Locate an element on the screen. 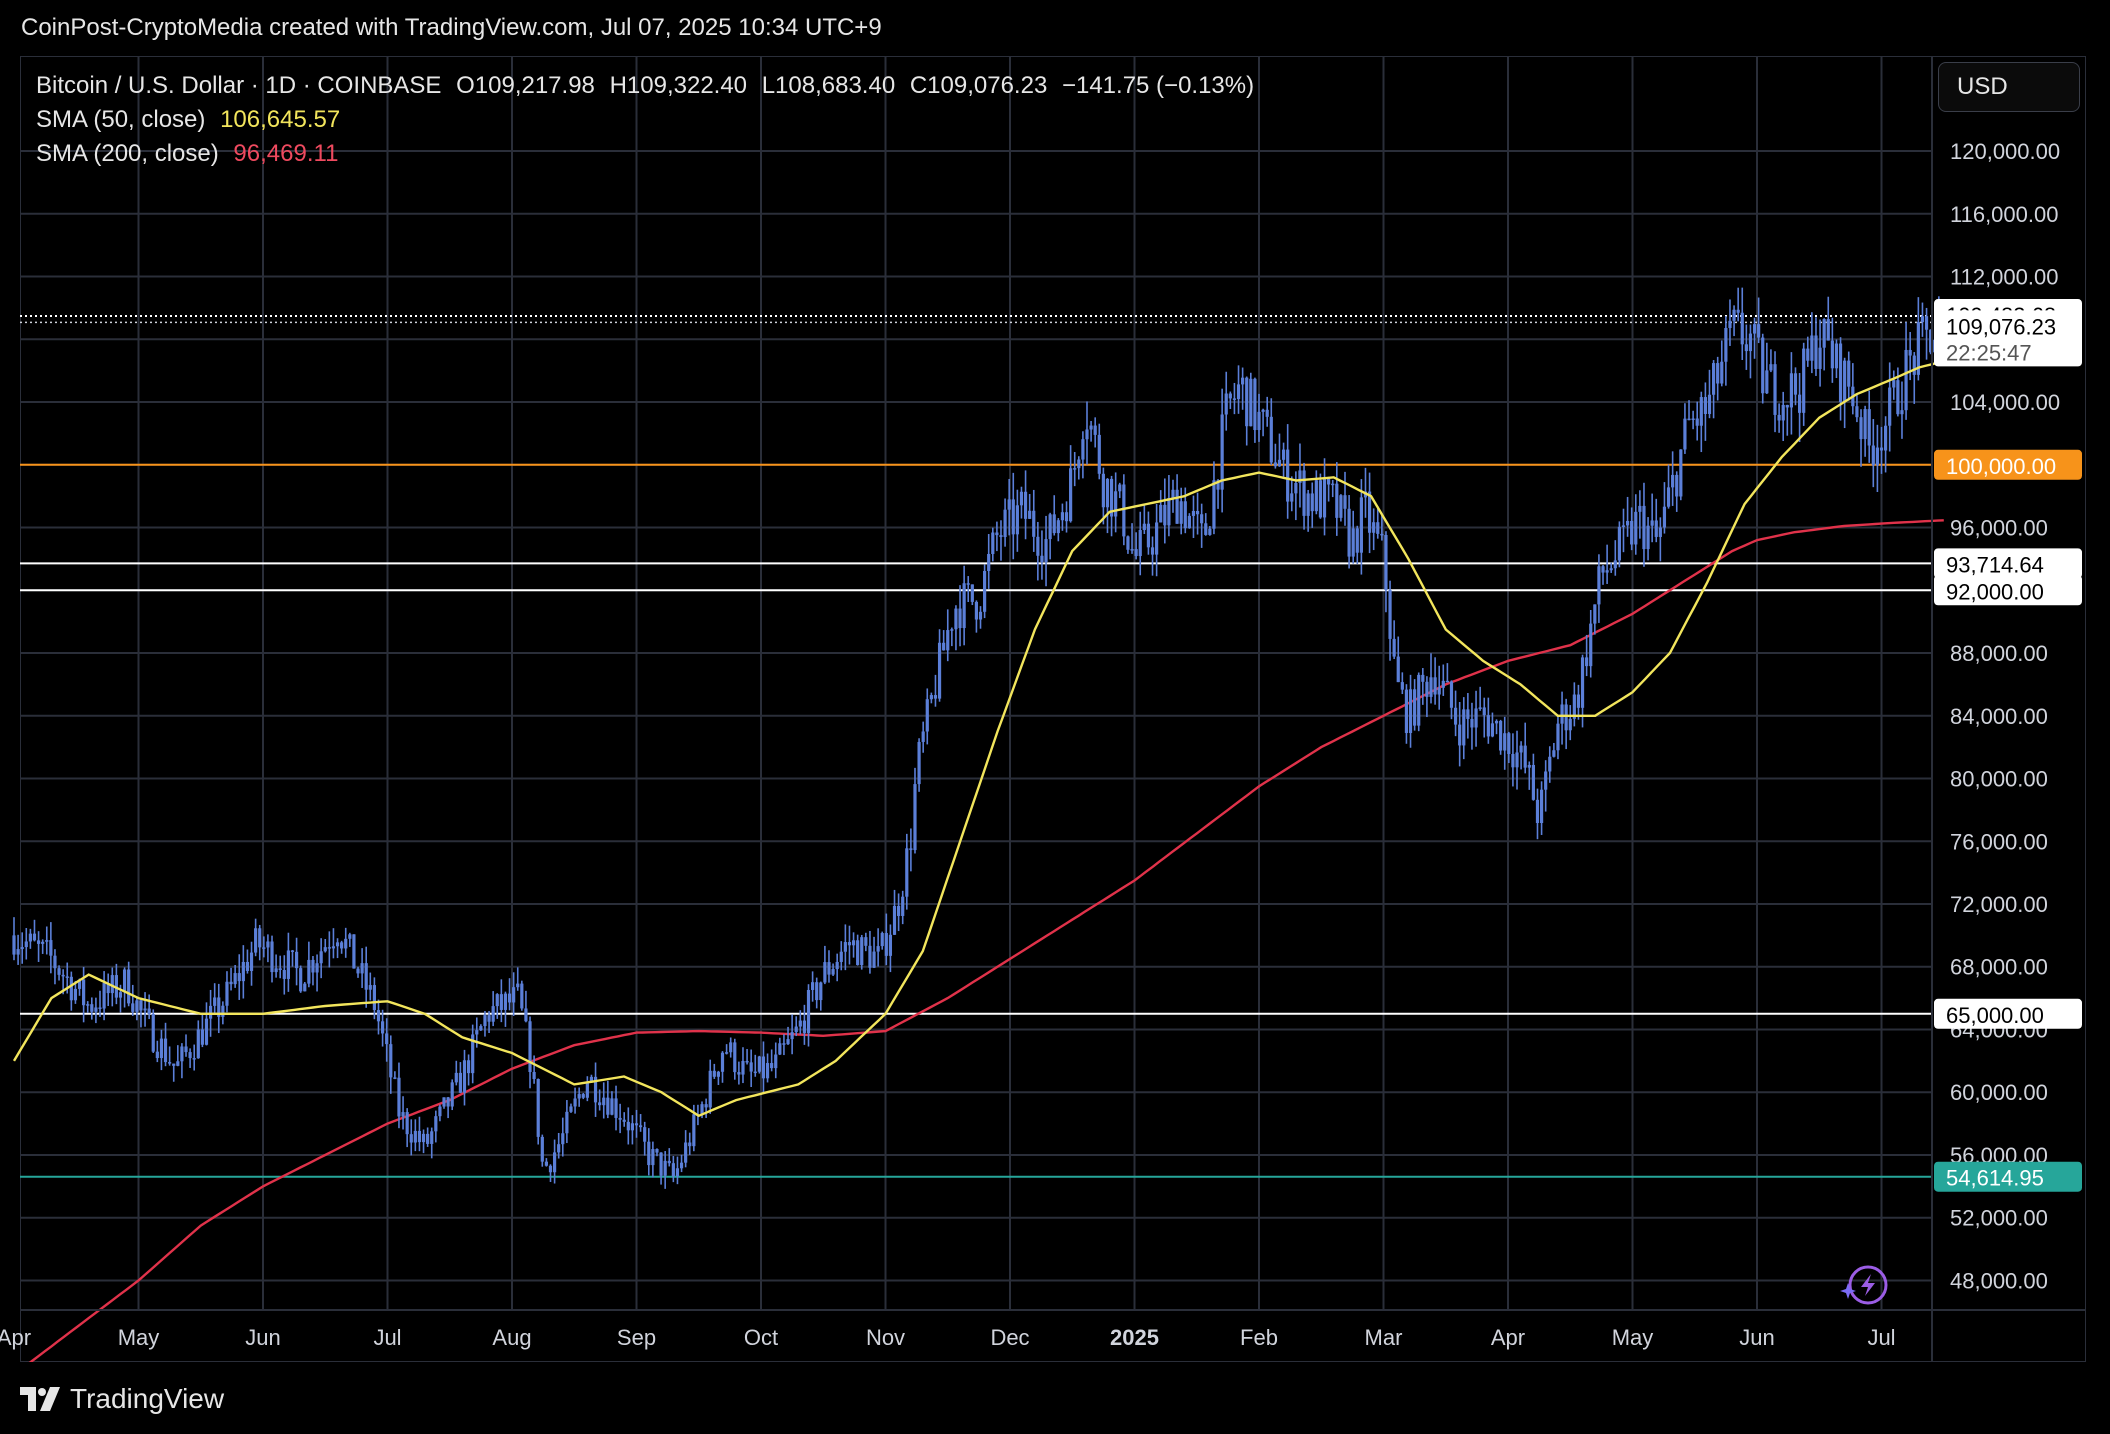 This screenshot has width=2110, height=1434. price-tick-label: 104,000.00 is located at coordinates (2005, 402).